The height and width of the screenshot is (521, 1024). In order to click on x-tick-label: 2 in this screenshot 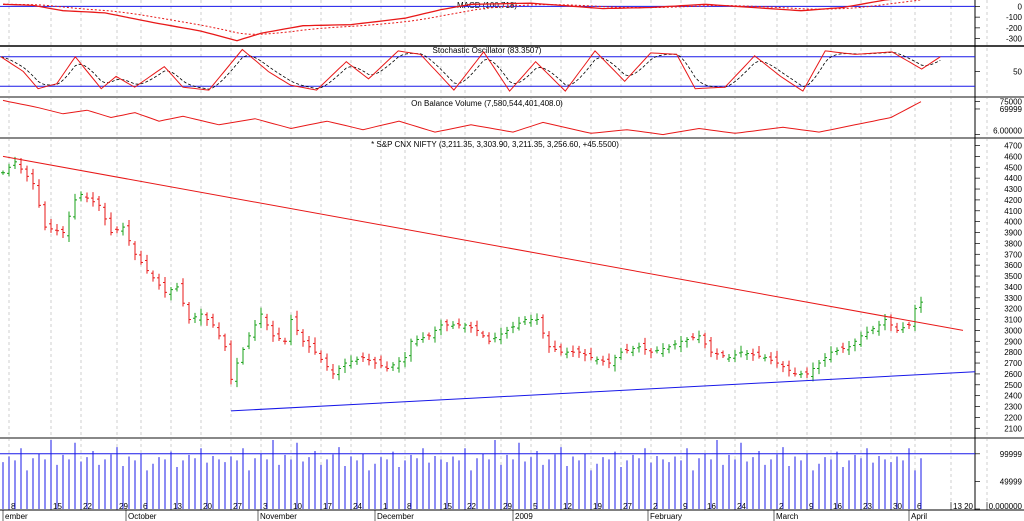, I will do `click(781, 506)`.